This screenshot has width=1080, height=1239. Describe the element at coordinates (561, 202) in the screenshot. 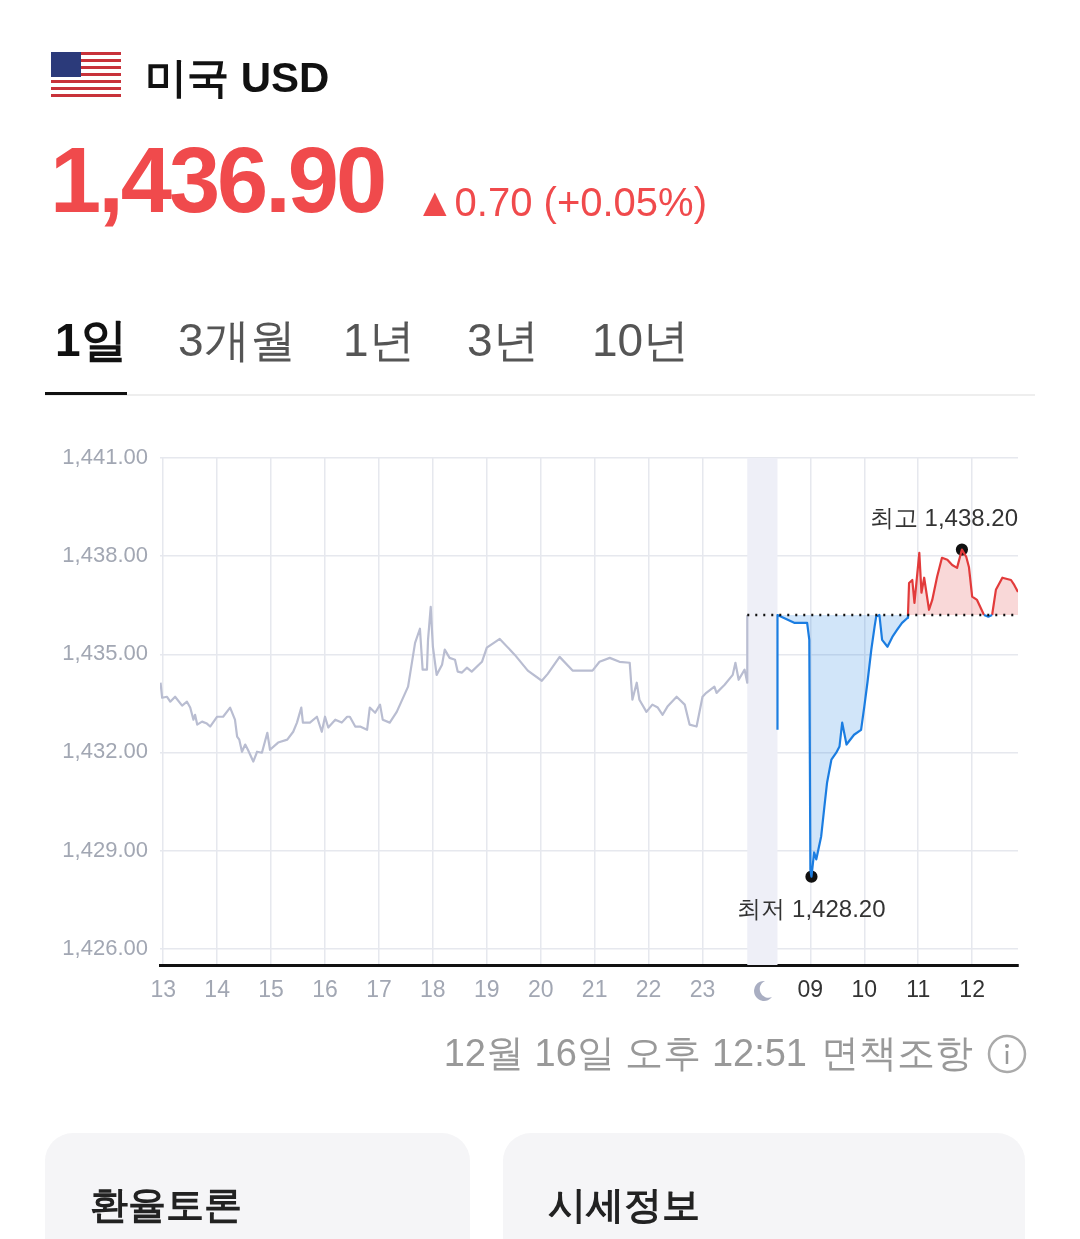

I see `text: ▲0.70 (+0.05%)` at that location.